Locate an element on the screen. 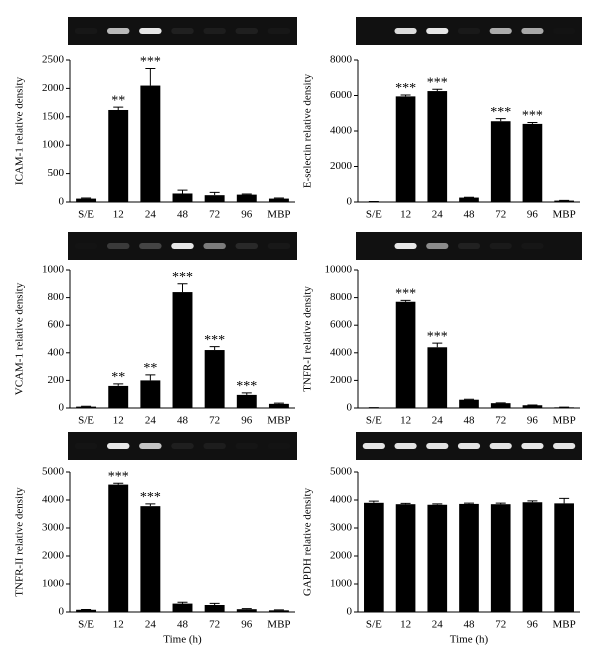 The image size is (600, 668). y-tick-label: 2000 is located at coordinates (53, 556).